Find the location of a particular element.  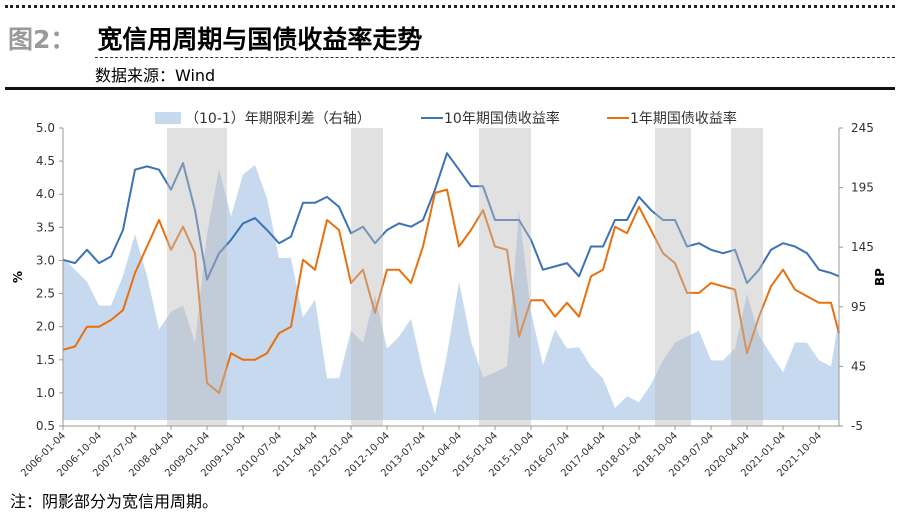

y2-tick-label: -5 is located at coordinates (857, 426).